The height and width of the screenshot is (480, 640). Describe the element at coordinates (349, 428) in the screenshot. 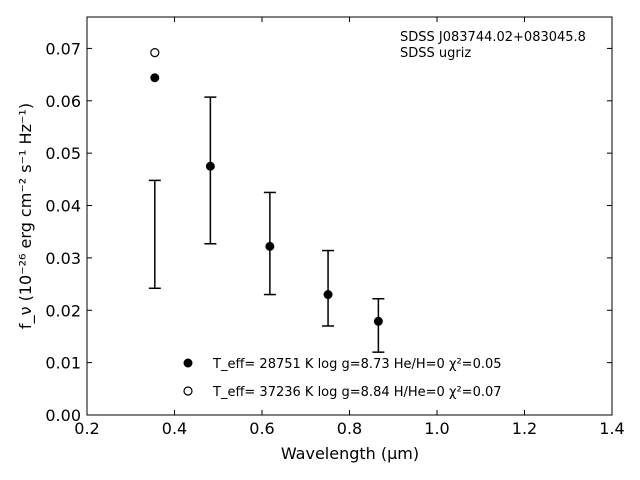

I see `x-tick-label: 0.8` at that location.